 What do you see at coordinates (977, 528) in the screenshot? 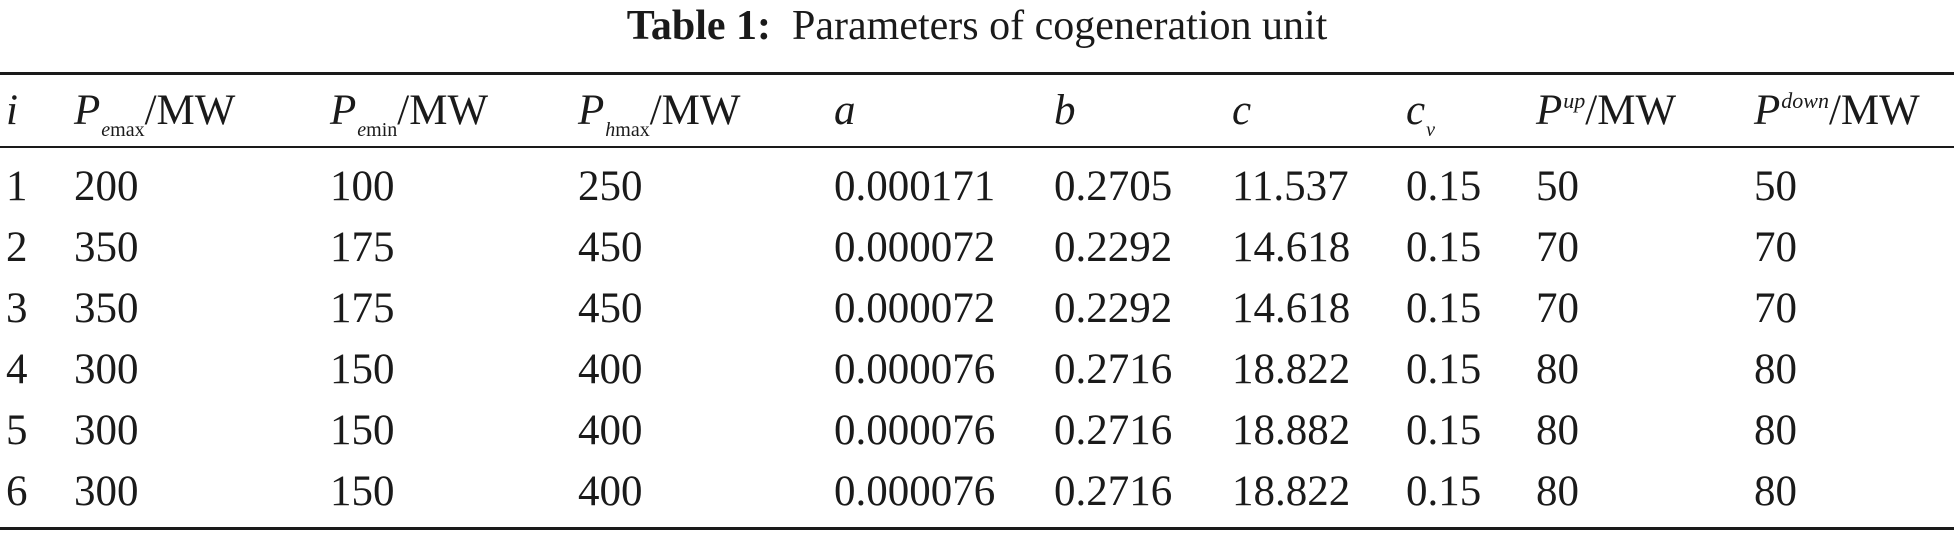
I see `table-bottom-rule` at bounding box center [977, 528].